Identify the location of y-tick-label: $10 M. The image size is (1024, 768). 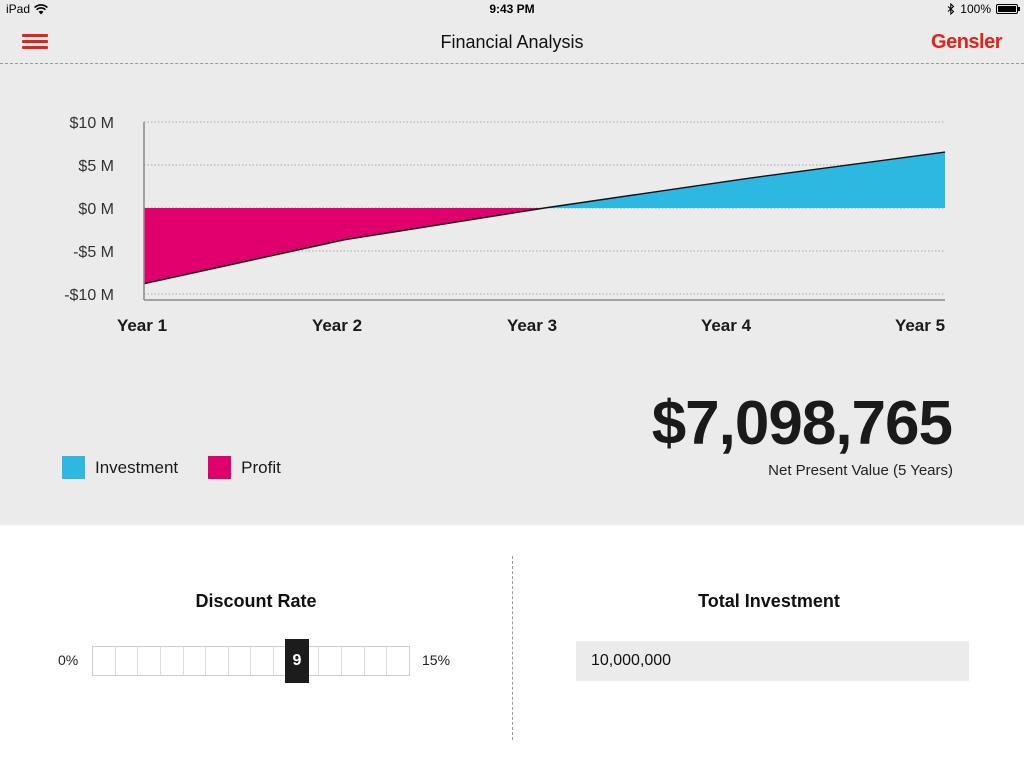
(92, 123).